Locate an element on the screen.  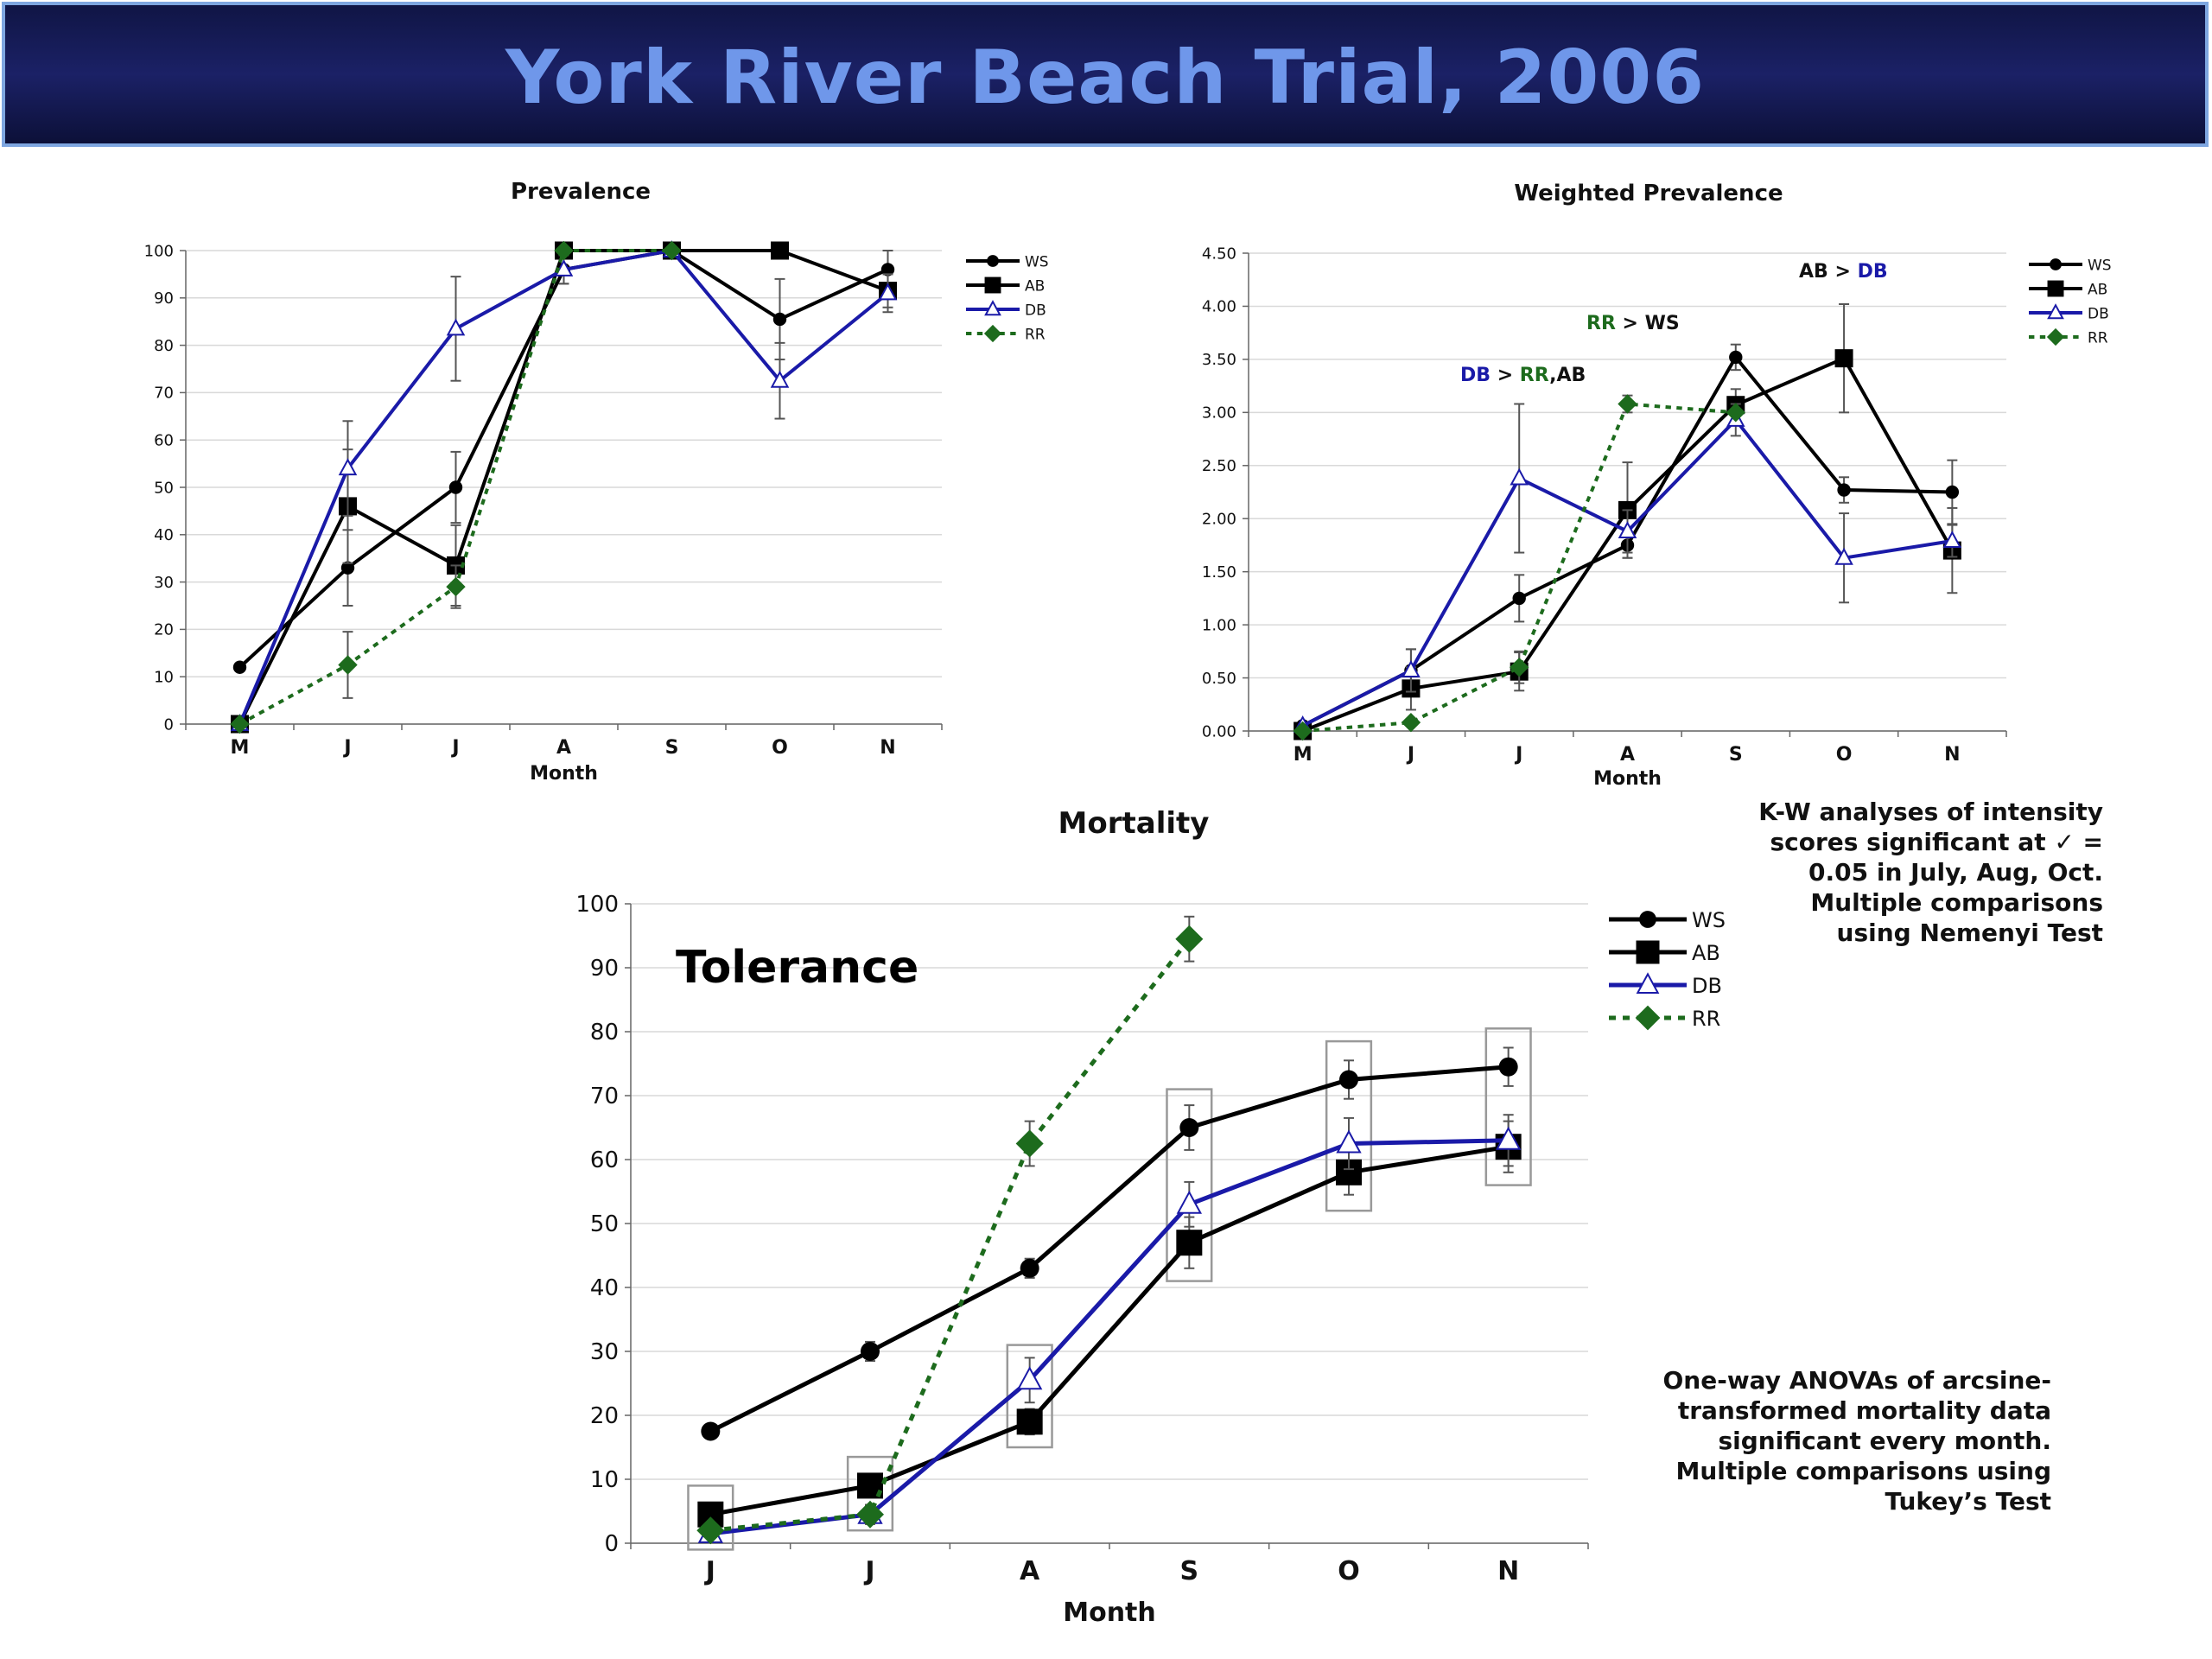
series-line-rr is located at coordinates (951, 1235).